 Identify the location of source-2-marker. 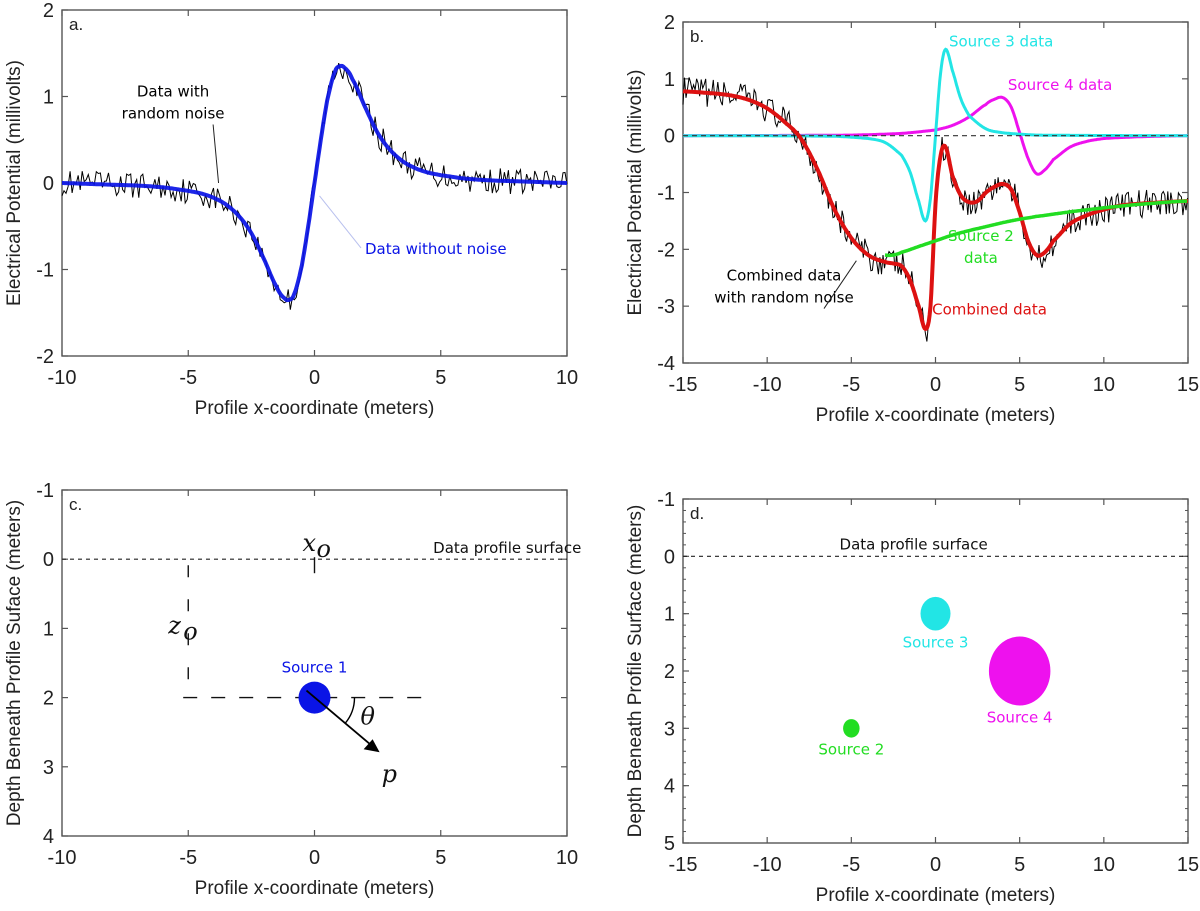
(851, 728).